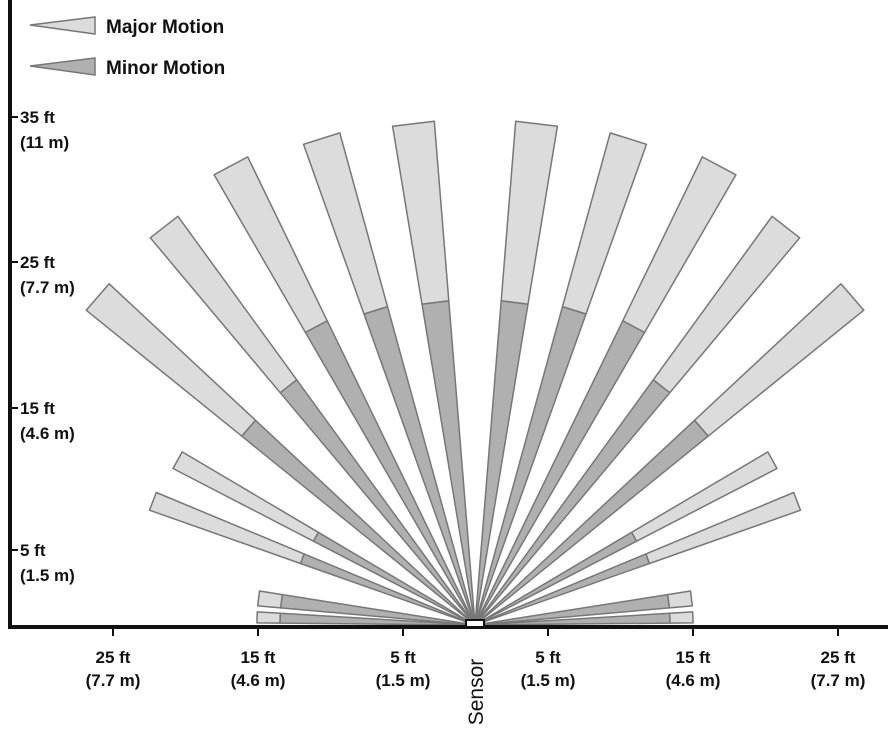 This screenshot has width=888, height=733. I want to click on x-label-left-1-5m: (1.5 m), so click(403, 680).